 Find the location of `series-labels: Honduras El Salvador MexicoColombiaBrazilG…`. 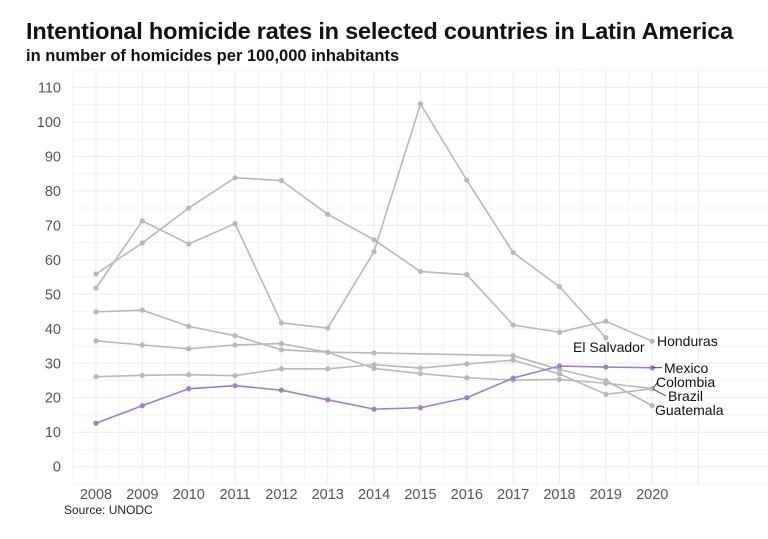

series-labels: Honduras El Salvador MexicoColombiaBrazilG… is located at coordinates (648, 375).